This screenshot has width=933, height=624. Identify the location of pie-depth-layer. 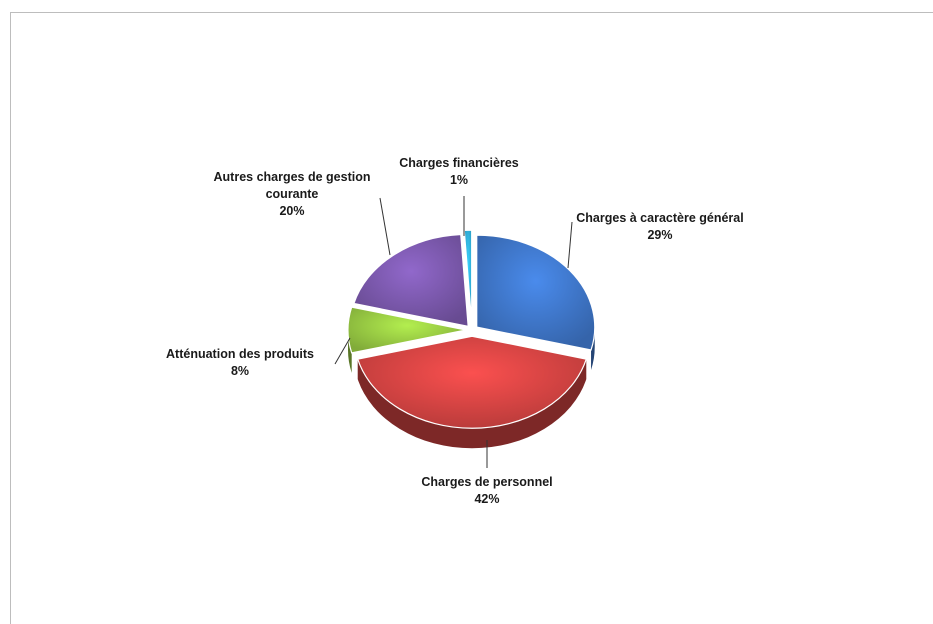
(471, 388).